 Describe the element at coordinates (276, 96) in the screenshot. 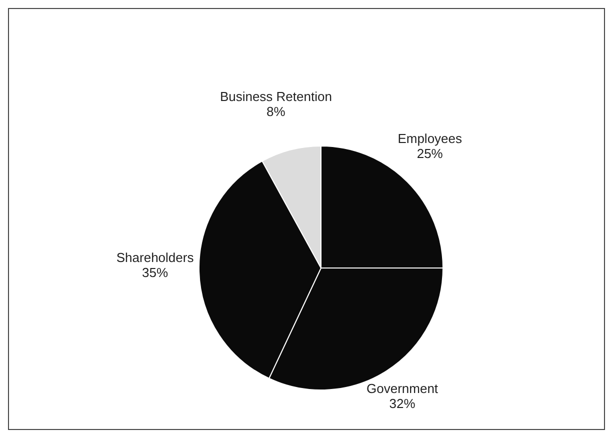

I see `slice-label: Business Retention` at that location.